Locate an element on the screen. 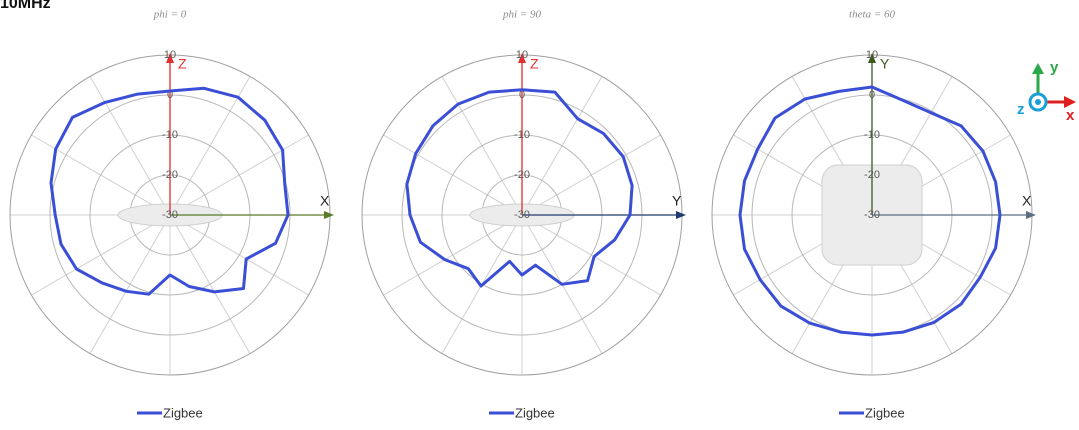  chart-title: phi = 90 is located at coordinates (521, 15).